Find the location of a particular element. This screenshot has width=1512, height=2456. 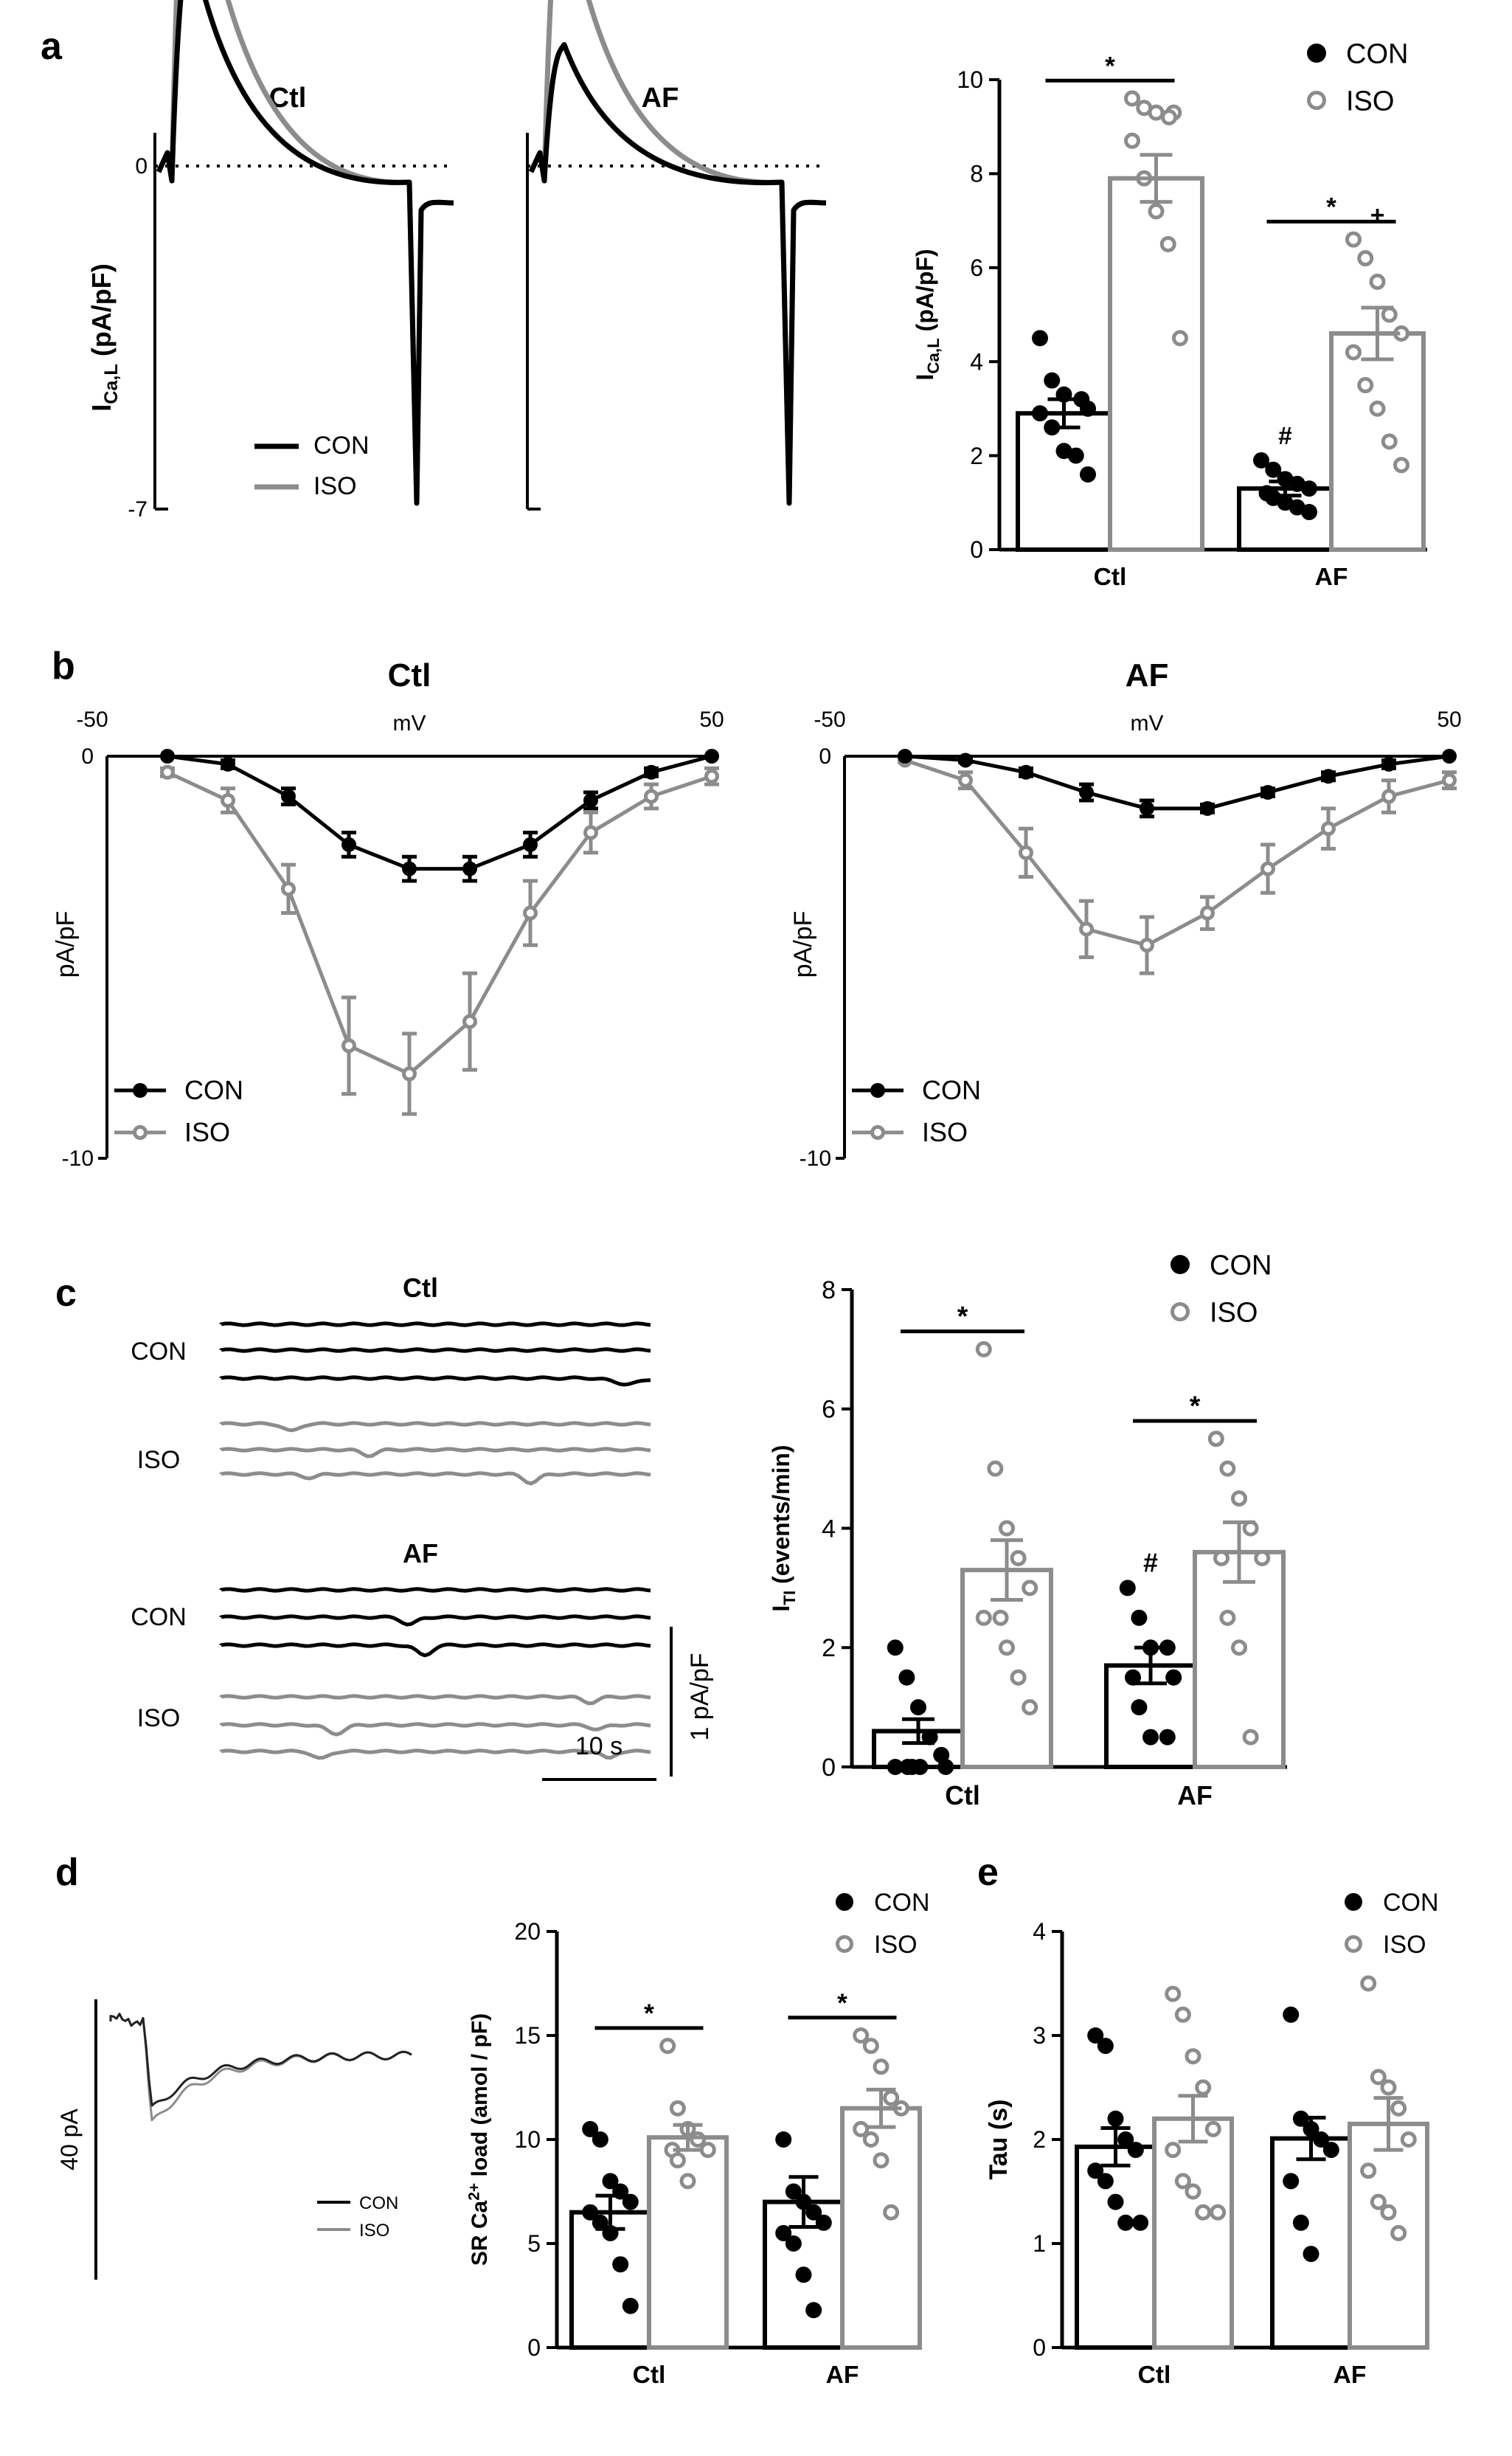

e_bar-ylabel: Tau (s) is located at coordinates (999, 2140).